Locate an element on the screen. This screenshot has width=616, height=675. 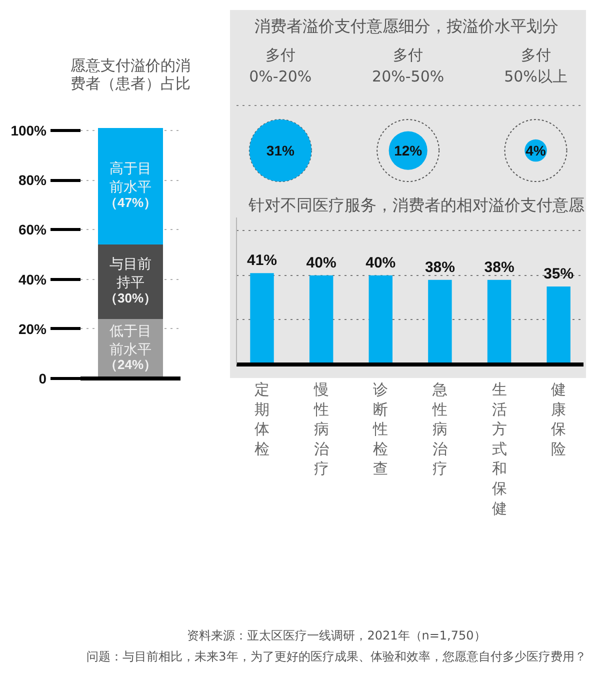
category-label: 多付 20%-50% is located at coordinates (408, 66).